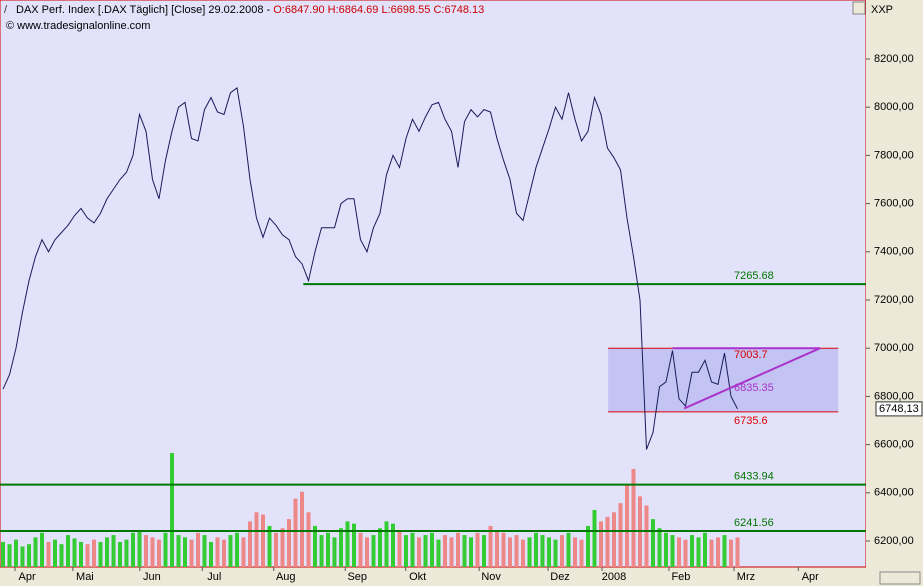 This screenshot has width=923, height=586. What do you see at coordinates (680, 577) in the screenshot?
I see `x-tick-label: Feb` at bounding box center [680, 577].